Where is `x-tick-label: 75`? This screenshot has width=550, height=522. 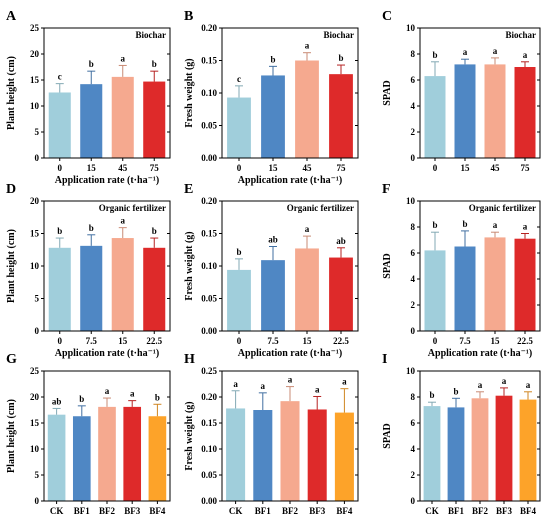
x-tick-label: 75 is located at coordinates (526, 168).